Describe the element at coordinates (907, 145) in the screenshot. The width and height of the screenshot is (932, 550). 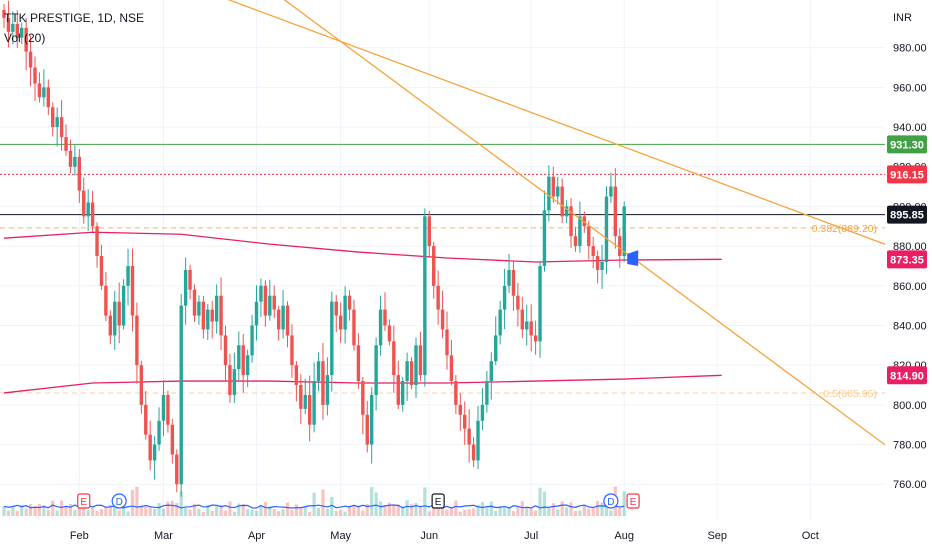
I see `price-label-text: 931.30` at that location.